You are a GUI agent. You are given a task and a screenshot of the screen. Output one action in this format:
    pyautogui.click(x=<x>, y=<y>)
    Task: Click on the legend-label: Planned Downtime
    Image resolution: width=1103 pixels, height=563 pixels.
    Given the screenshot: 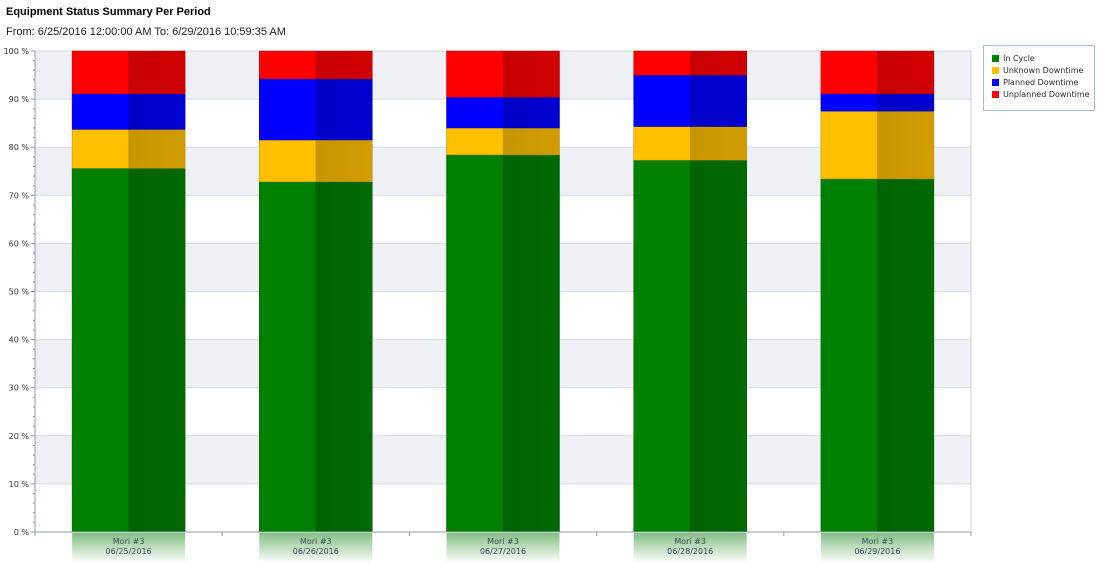 What is the action you would take?
    pyautogui.click(x=1041, y=82)
    